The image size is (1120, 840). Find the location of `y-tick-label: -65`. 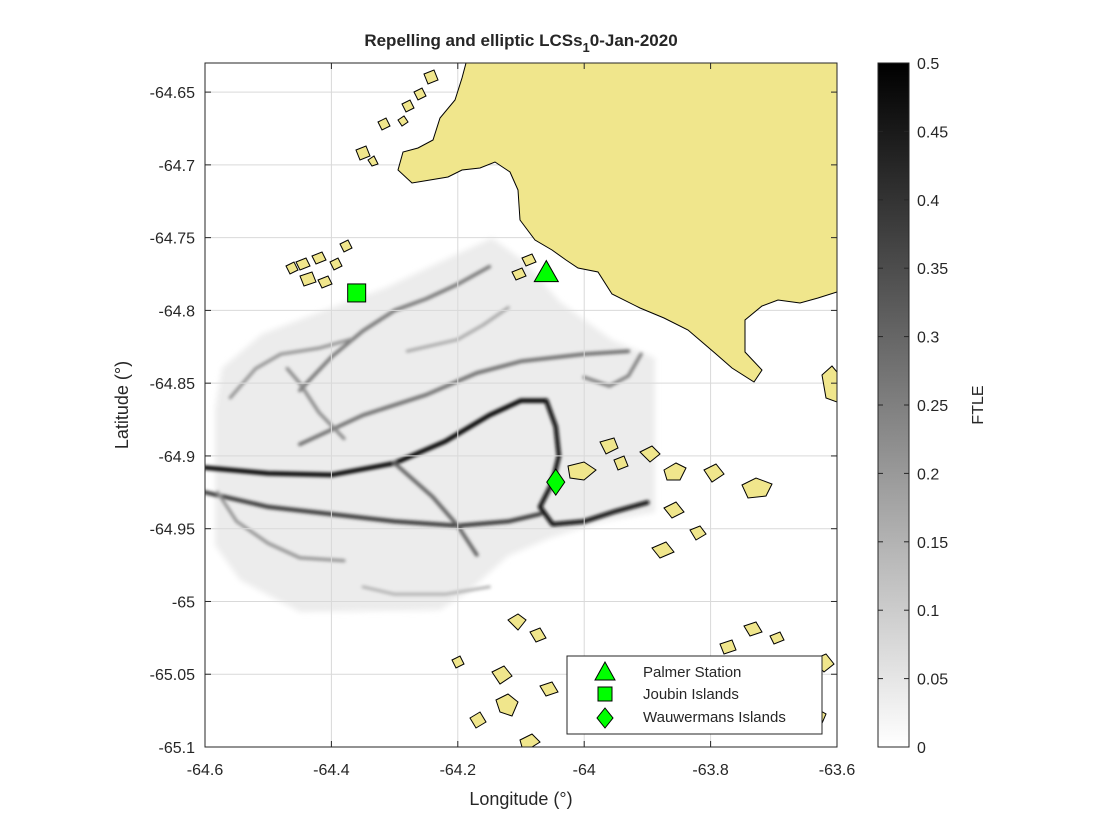

y-tick-label: -65 is located at coordinates (183, 602).